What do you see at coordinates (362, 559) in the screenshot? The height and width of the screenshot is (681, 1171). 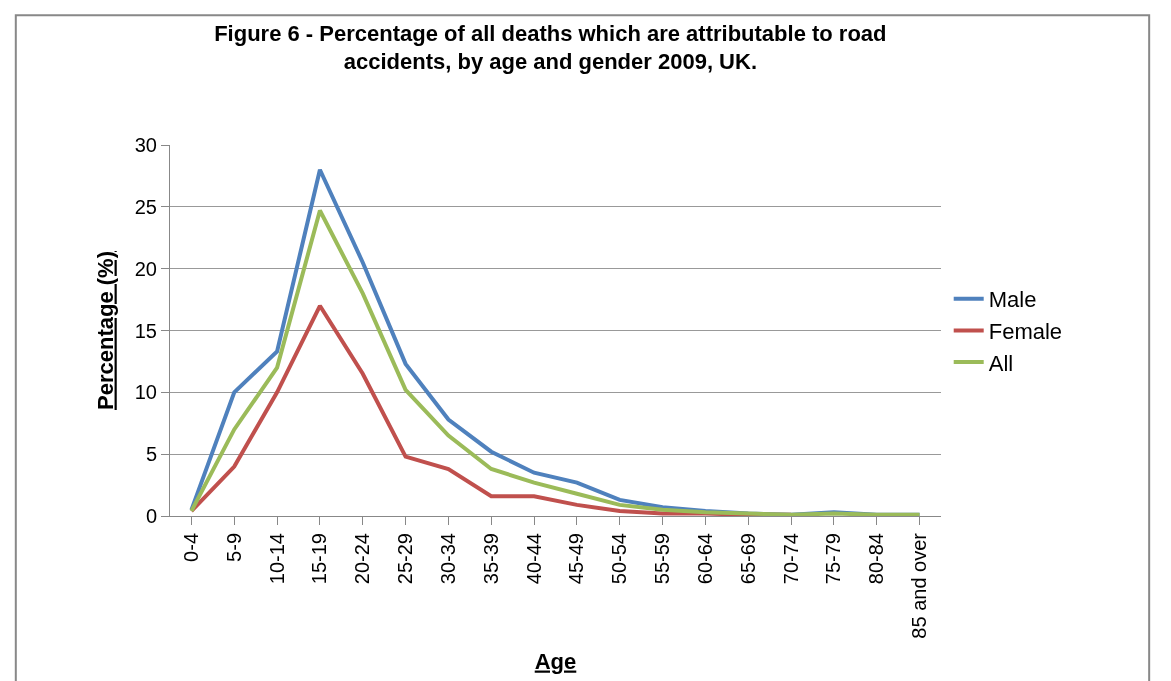 I see `x-tick-label: 20-24` at bounding box center [362, 559].